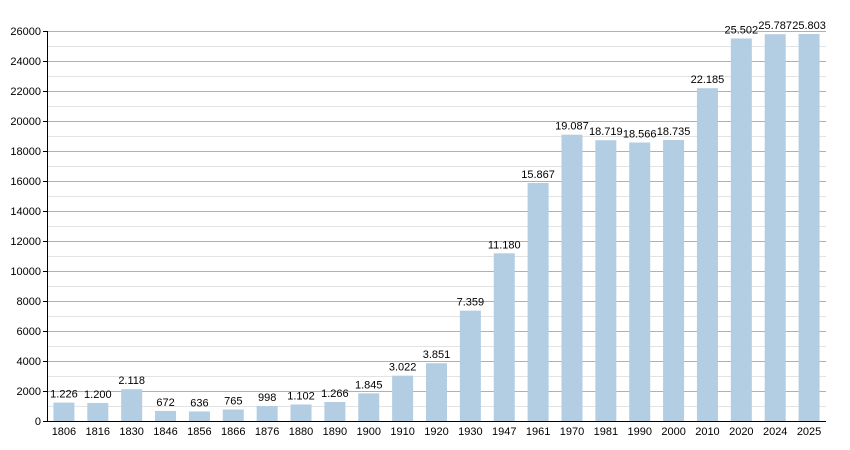 This screenshot has width=850, height=450. I want to click on x-tick-label: 1866, so click(233, 432).